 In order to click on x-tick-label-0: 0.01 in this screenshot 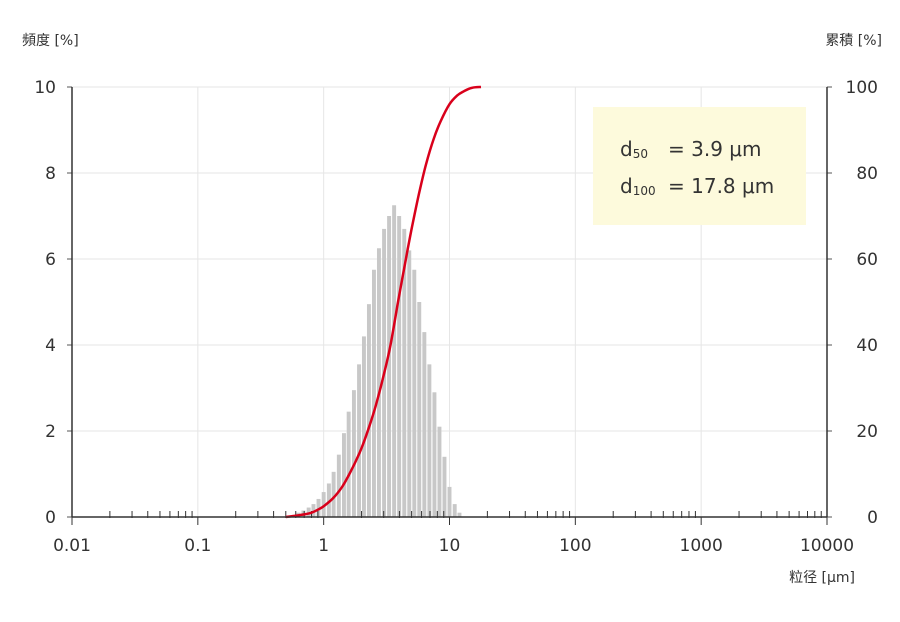, I will do `click(72, 546)`.